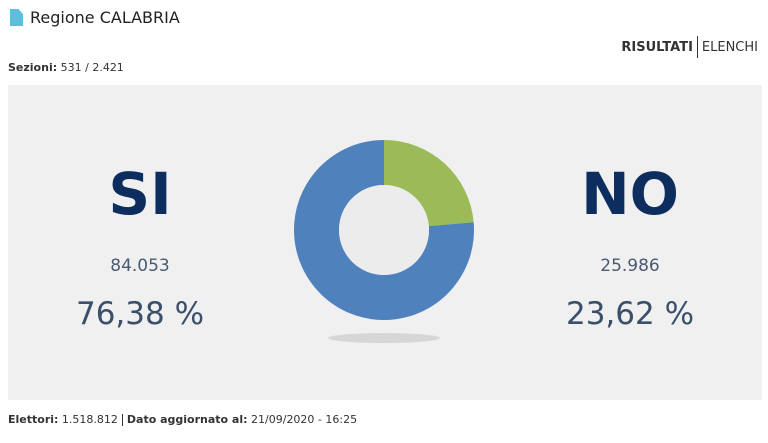 The height and width of the screenshot is (443, 768). Describe the element at coordinates (630, 314) in the screenshot. I see `percent: 23,62 %` at that location.